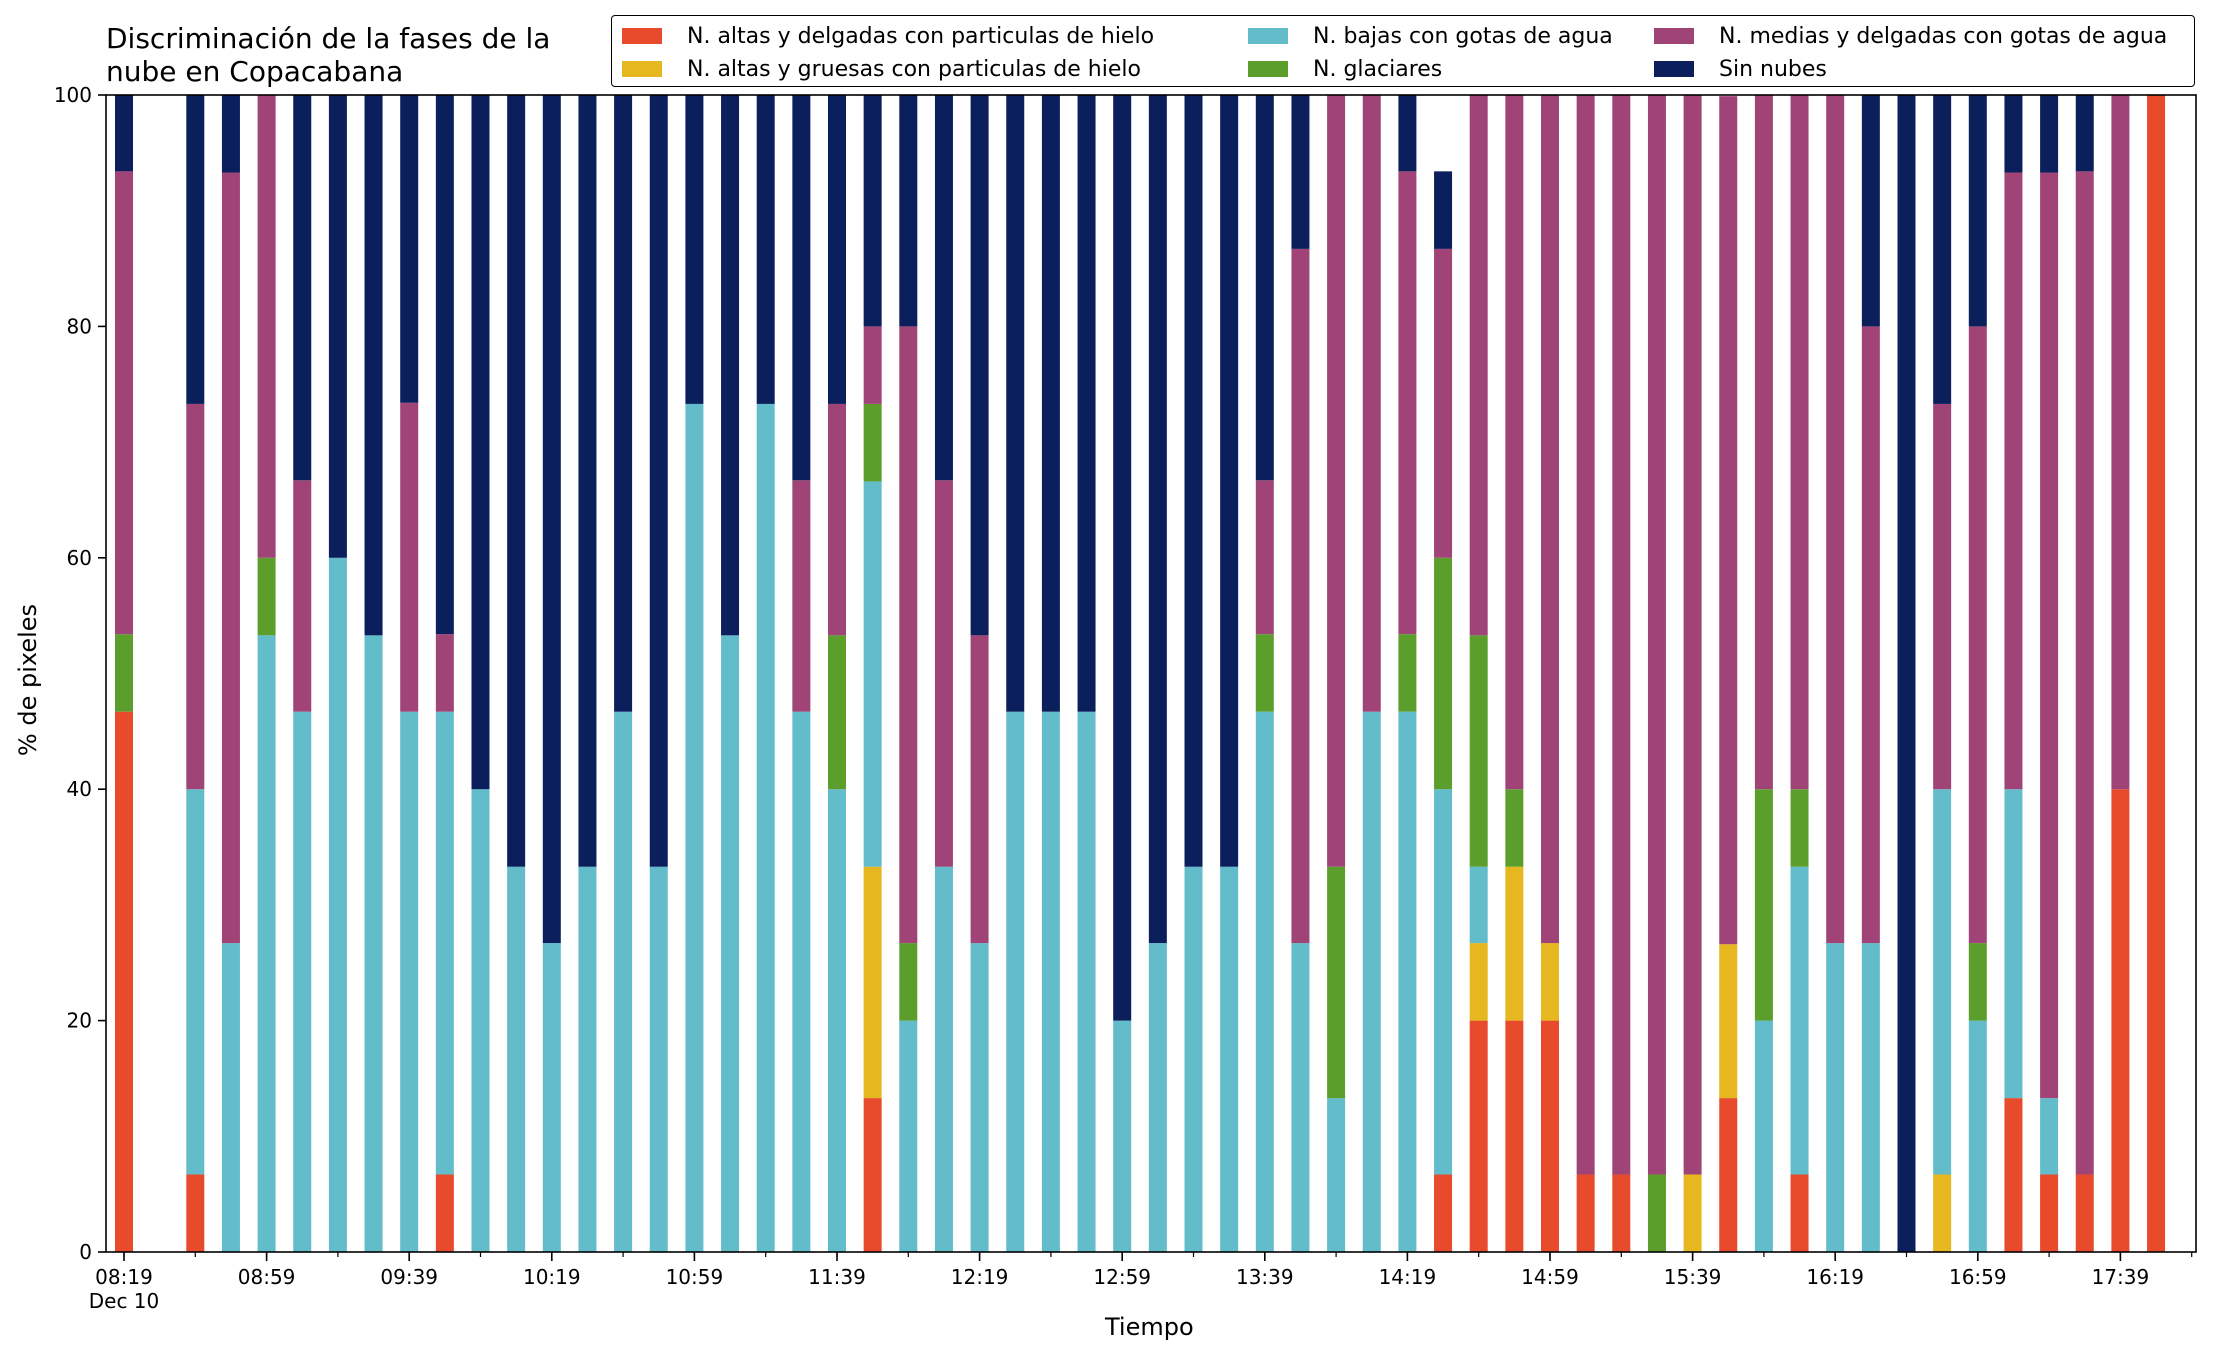 Image resolution: width=2216 pixels, height=1355 pixels. I want to click on x-tick-label: 08:19, so click(124, 1277).